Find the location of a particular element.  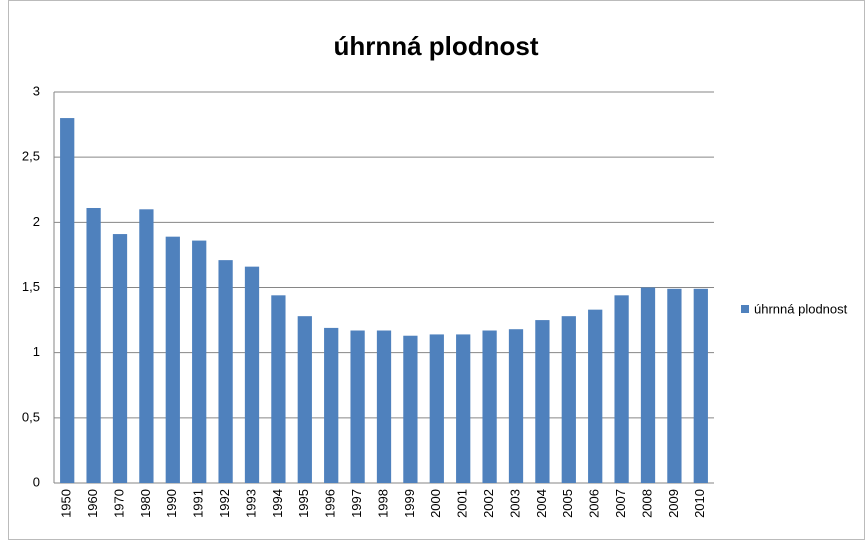

y-tick-label: 0 is located at coordinates (36, 481).